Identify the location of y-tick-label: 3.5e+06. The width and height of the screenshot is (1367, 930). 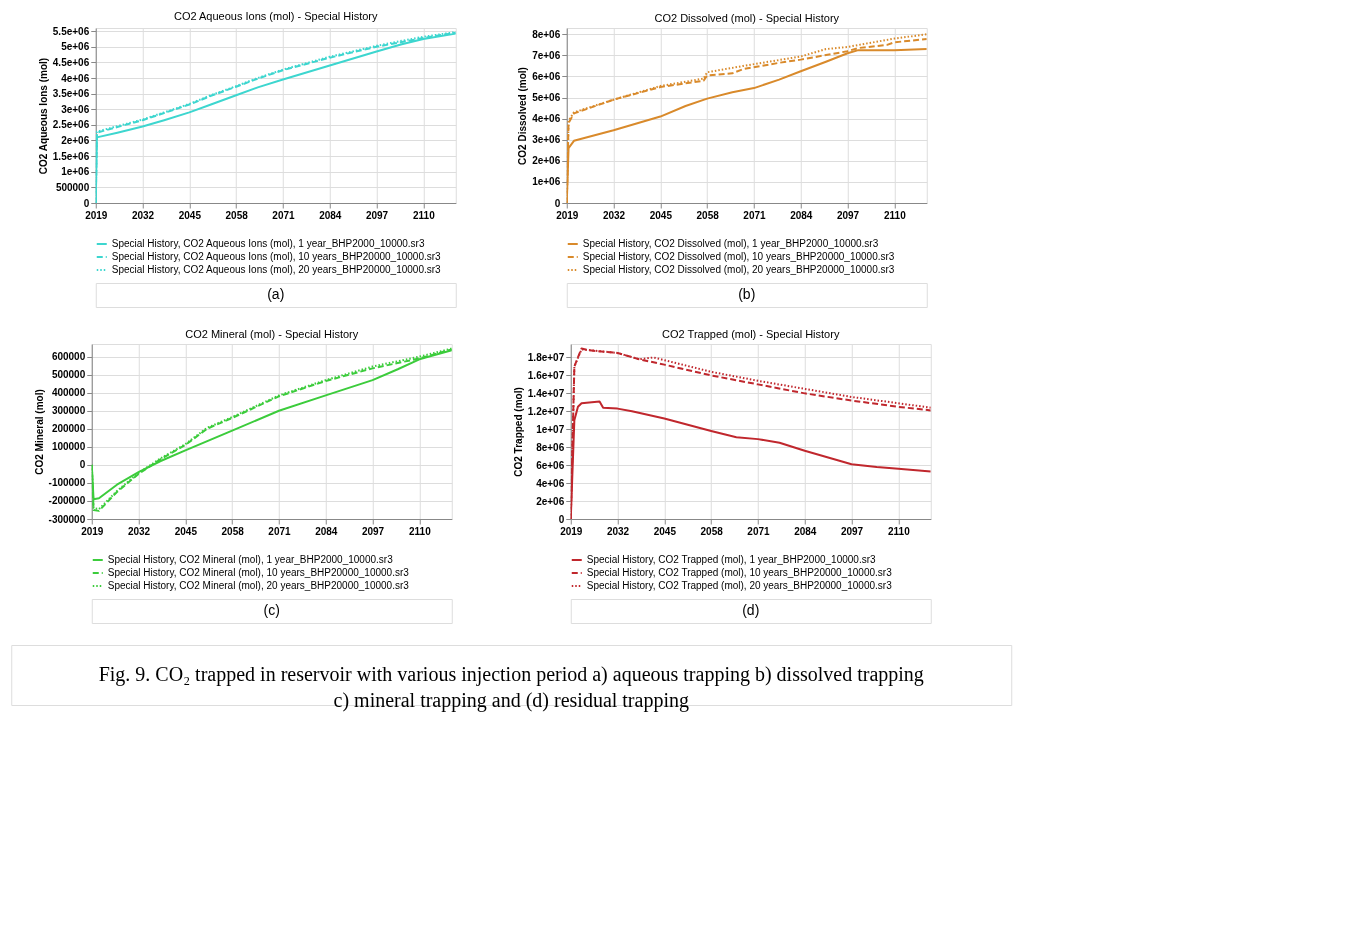
(71, 94).